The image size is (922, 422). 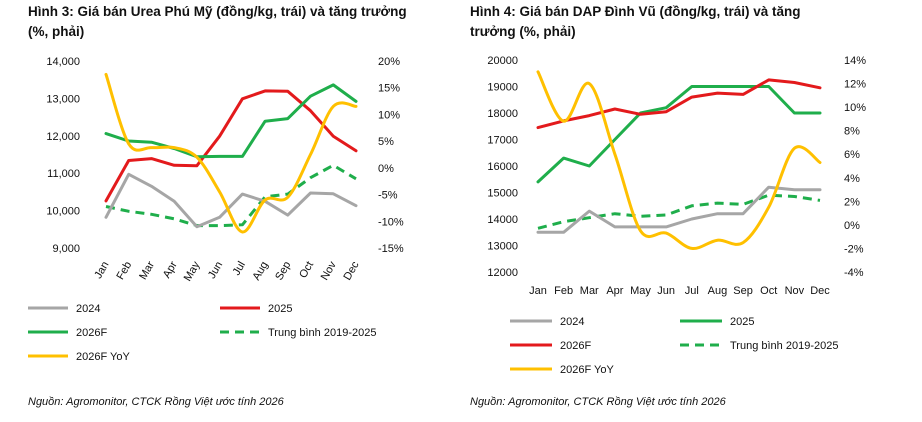 I want to click on y-left-tick-label: 11,000, so click(x=63, y=174).